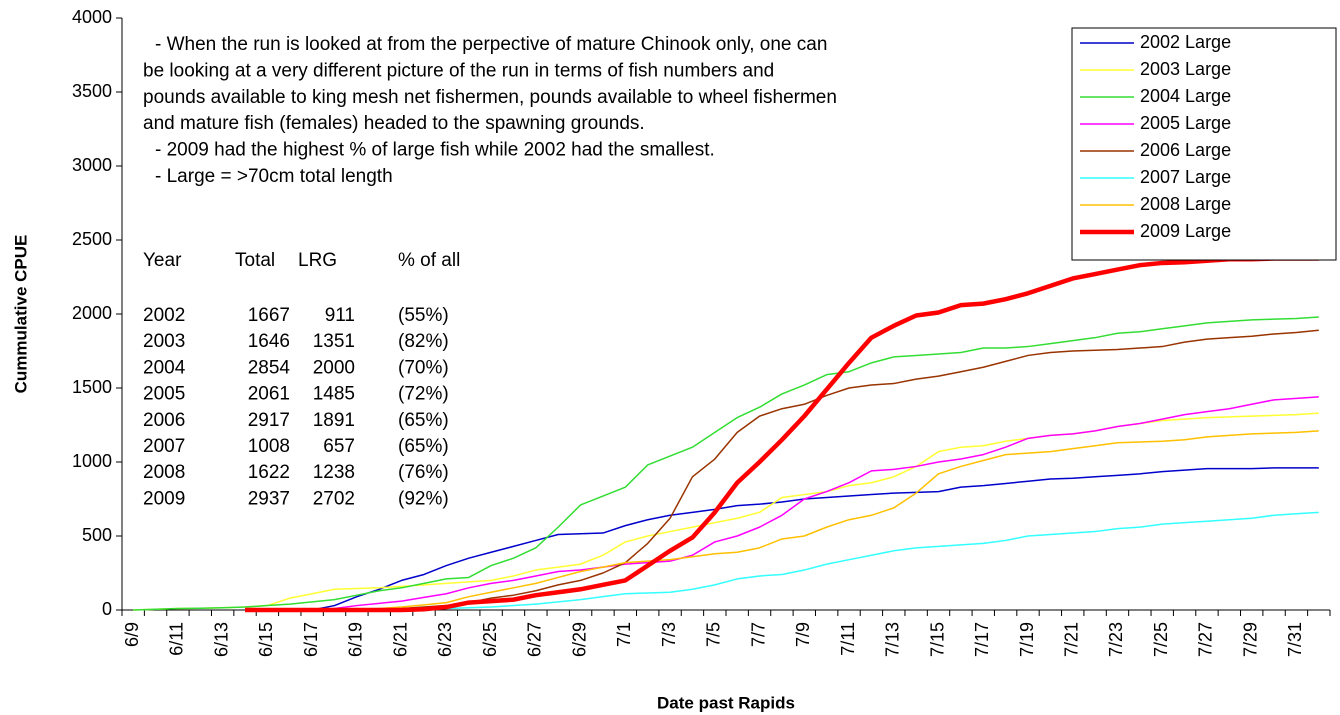 The height and width of the screenshot is (715, 1340). Describe the element at coordinates (339, 446) in the screenshot. I see `table-cell: 657` at that location.